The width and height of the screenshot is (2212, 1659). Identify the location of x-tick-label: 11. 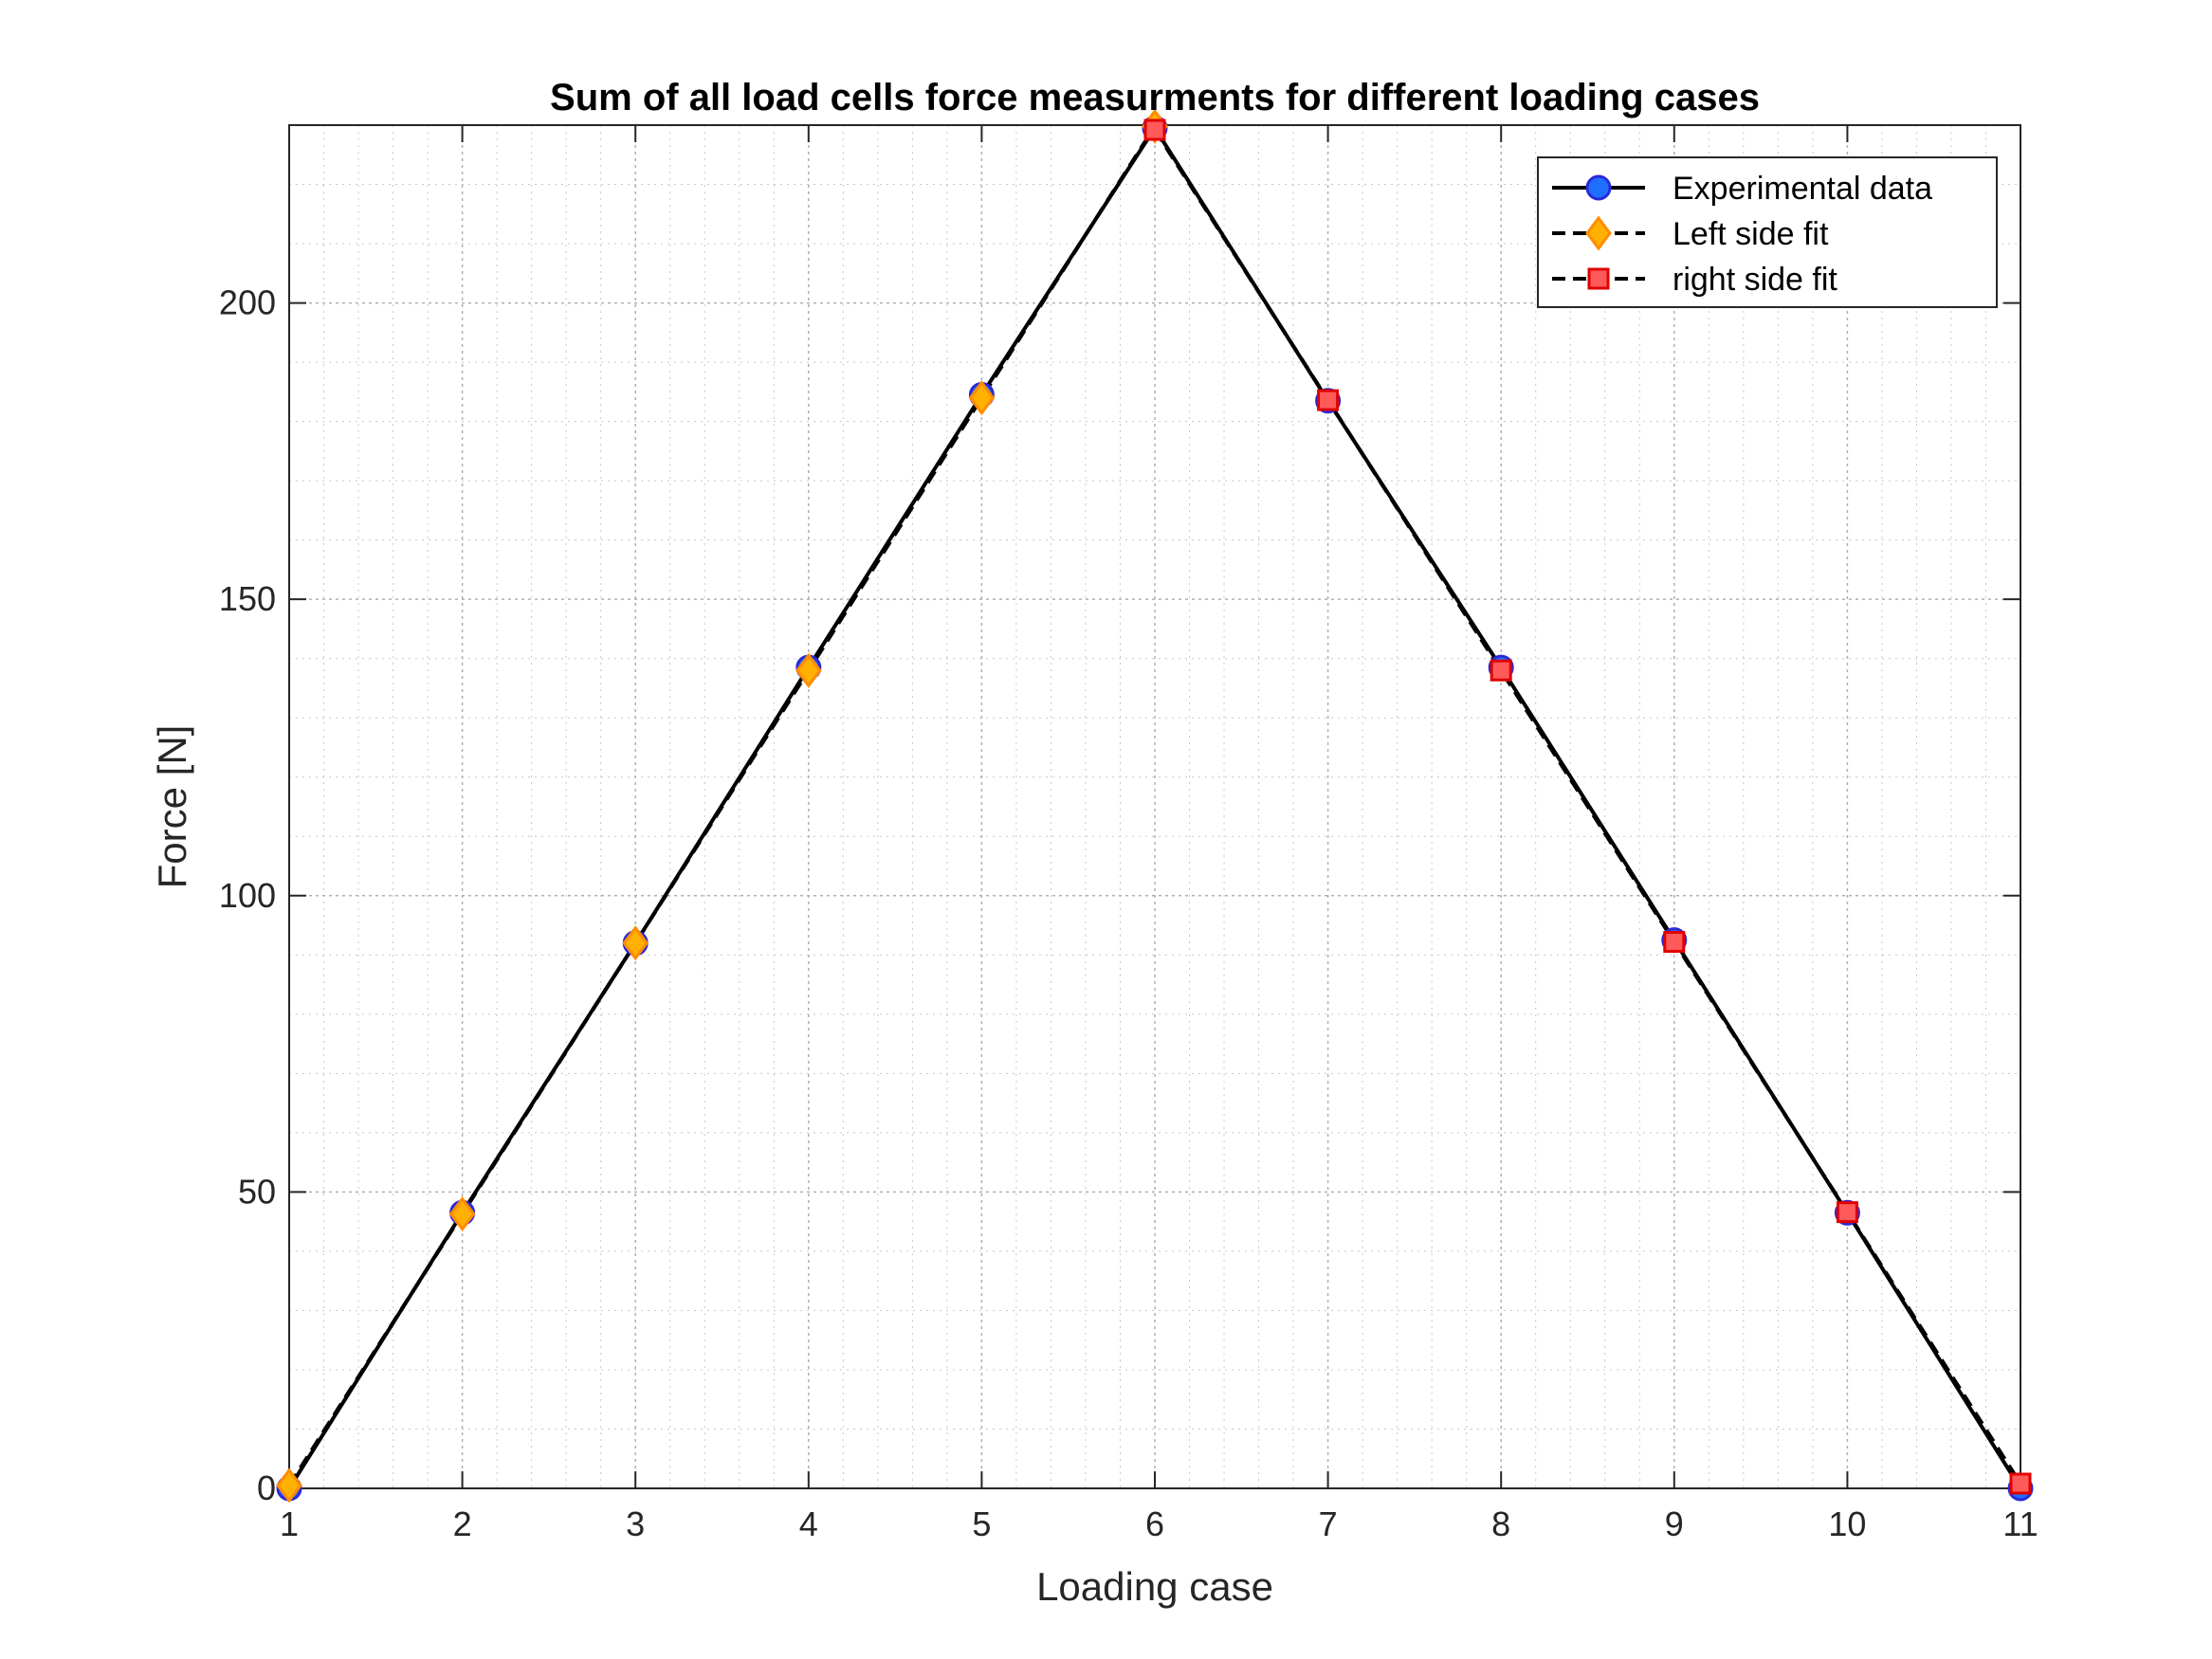
(2020, 1523).